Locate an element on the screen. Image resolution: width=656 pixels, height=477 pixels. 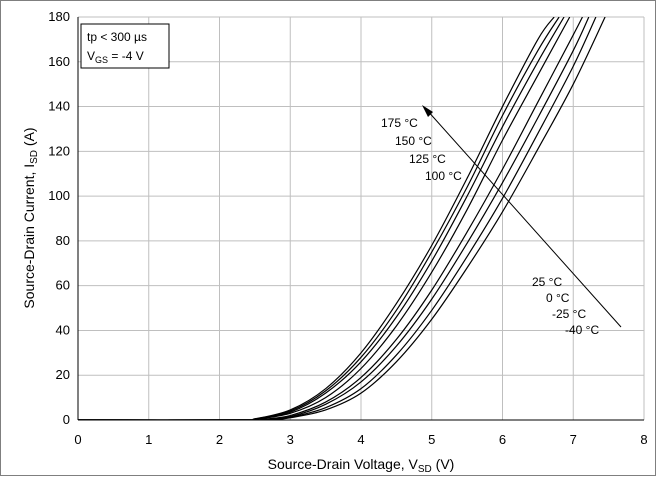
y-tick-label: 100 is located at coordinates (59, 195).